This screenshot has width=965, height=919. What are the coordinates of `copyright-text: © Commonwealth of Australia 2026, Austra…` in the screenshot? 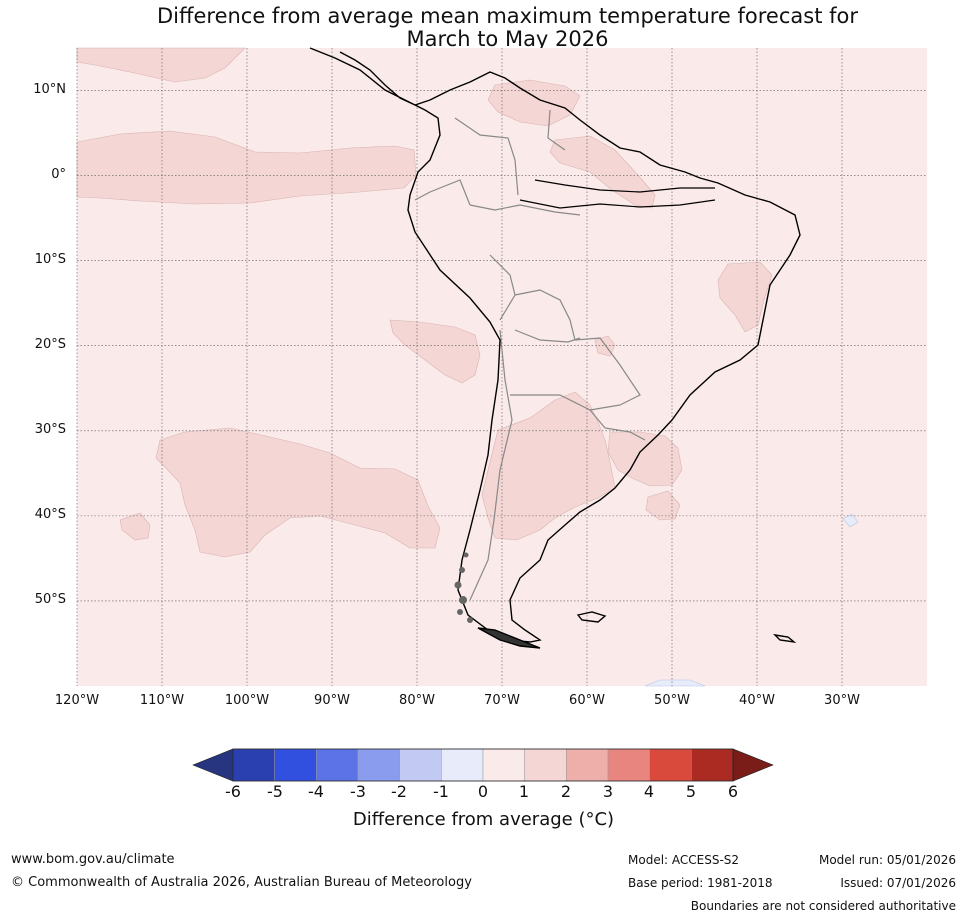 It's located at (241, 882).